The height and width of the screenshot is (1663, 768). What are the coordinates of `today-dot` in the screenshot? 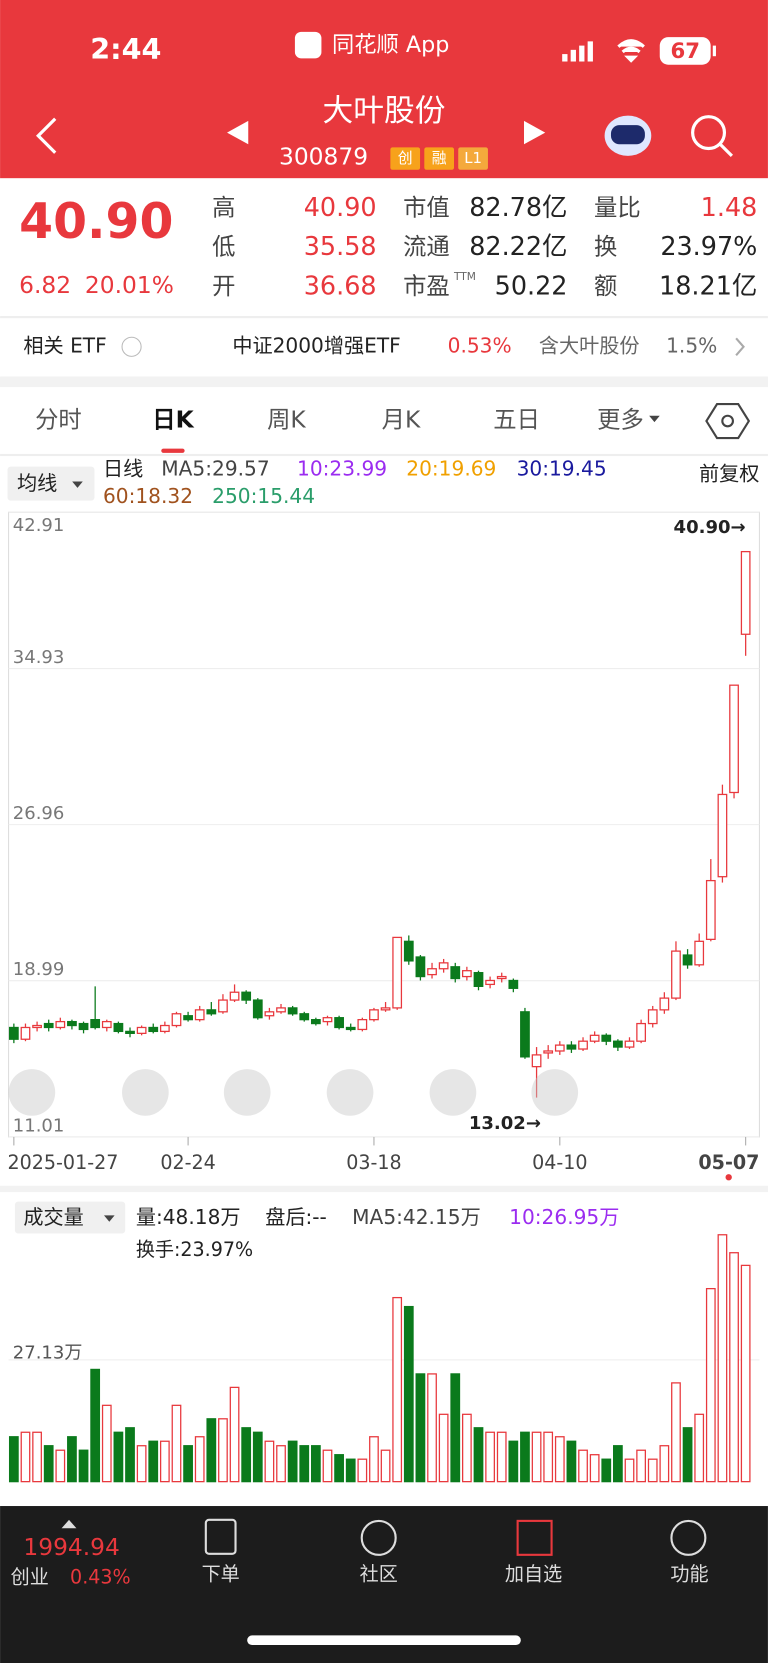 It's located at (728, 1177).